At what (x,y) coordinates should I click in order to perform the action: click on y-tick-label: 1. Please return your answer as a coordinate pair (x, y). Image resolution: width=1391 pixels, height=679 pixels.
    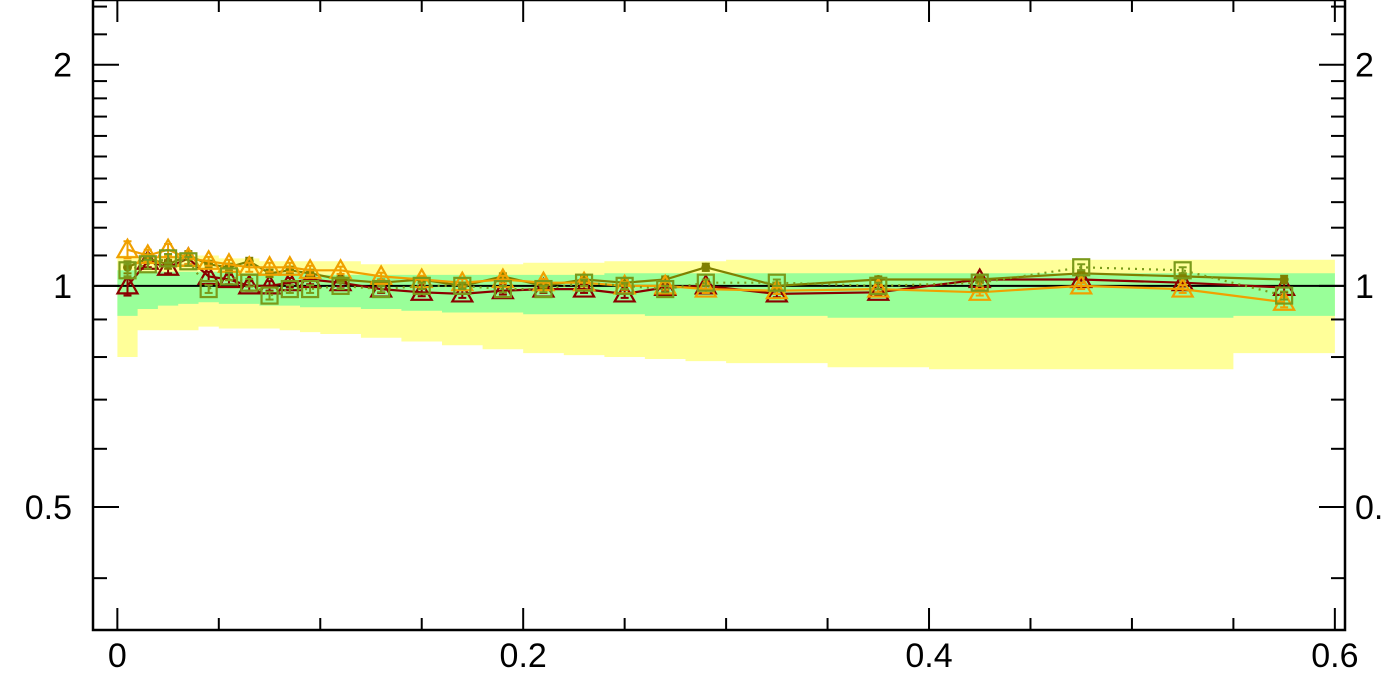
    Looking at the image, I should click on (62, 287).